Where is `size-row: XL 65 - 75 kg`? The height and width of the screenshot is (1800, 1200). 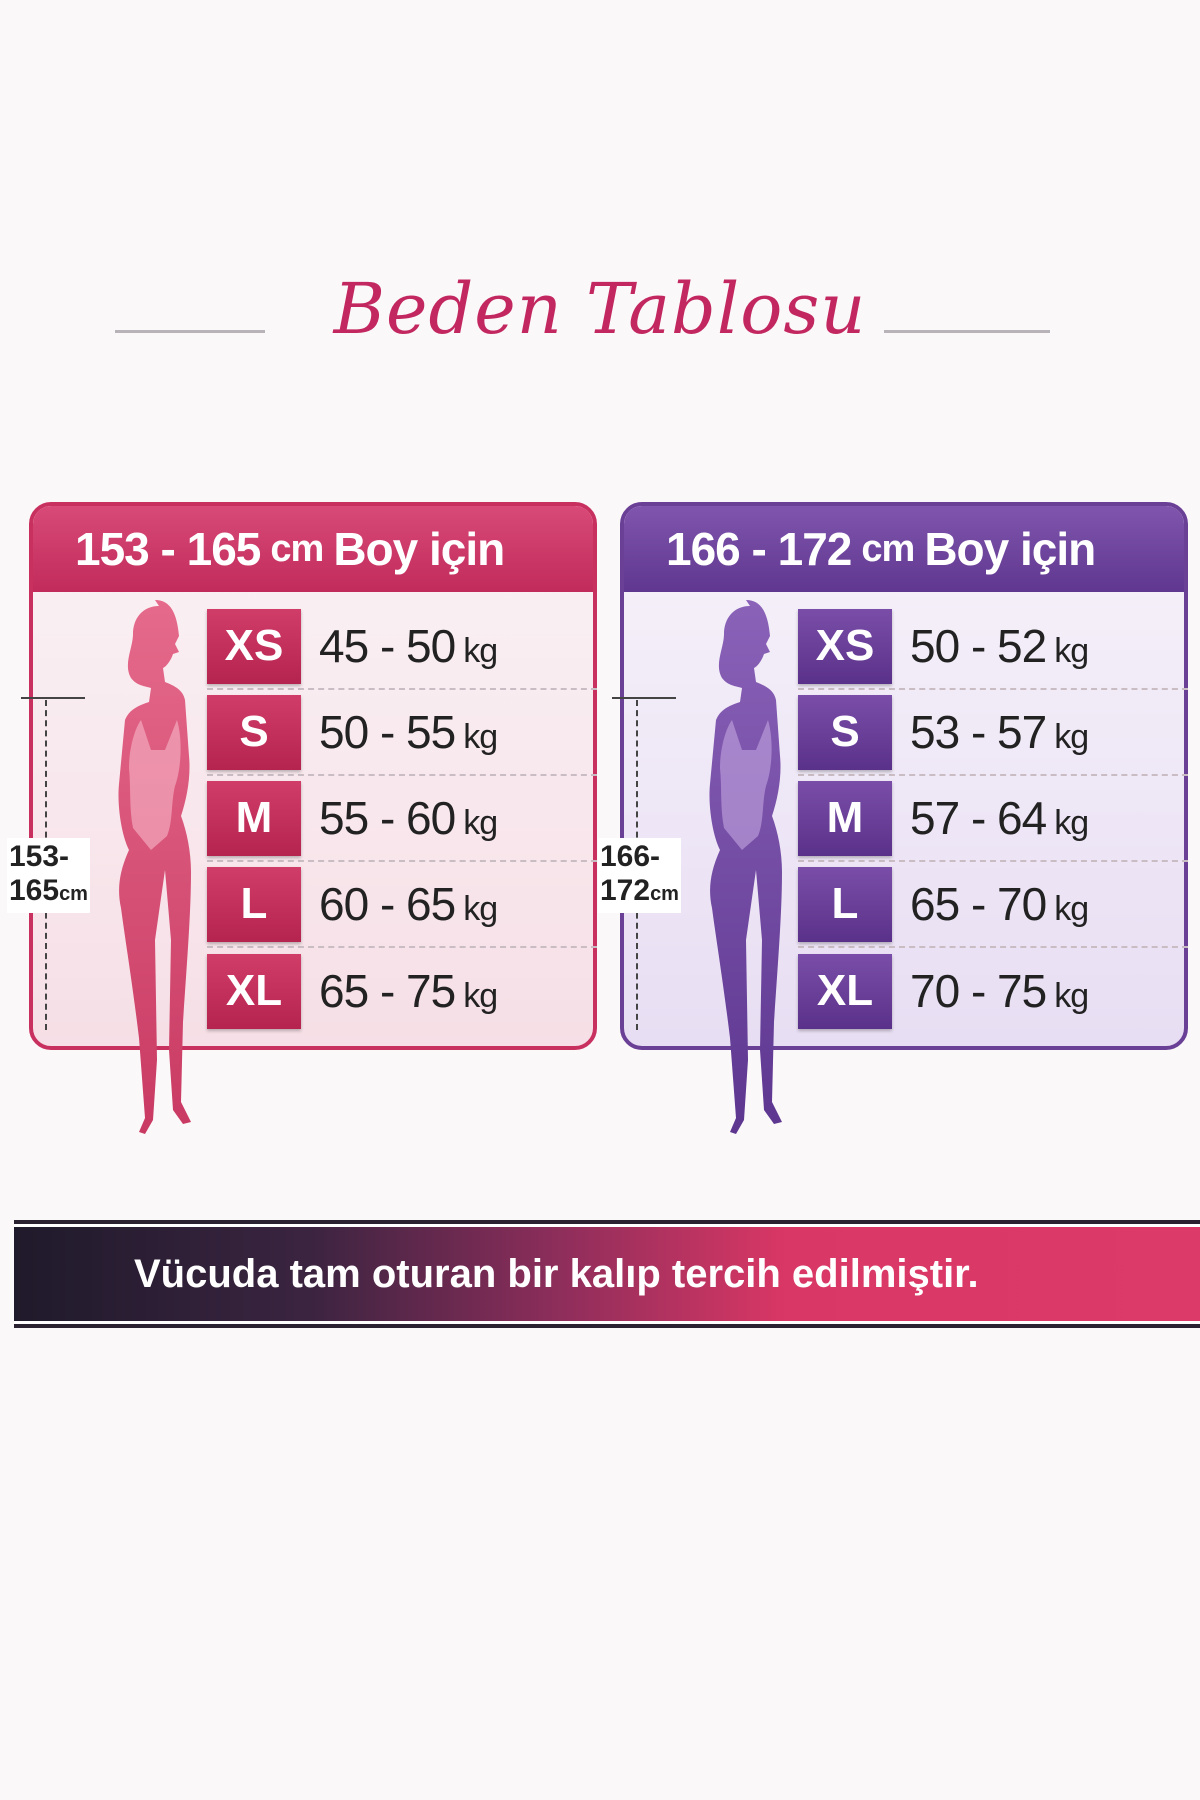
size-row: XL 65 - 75 kg is located at coordinates (402, 991).